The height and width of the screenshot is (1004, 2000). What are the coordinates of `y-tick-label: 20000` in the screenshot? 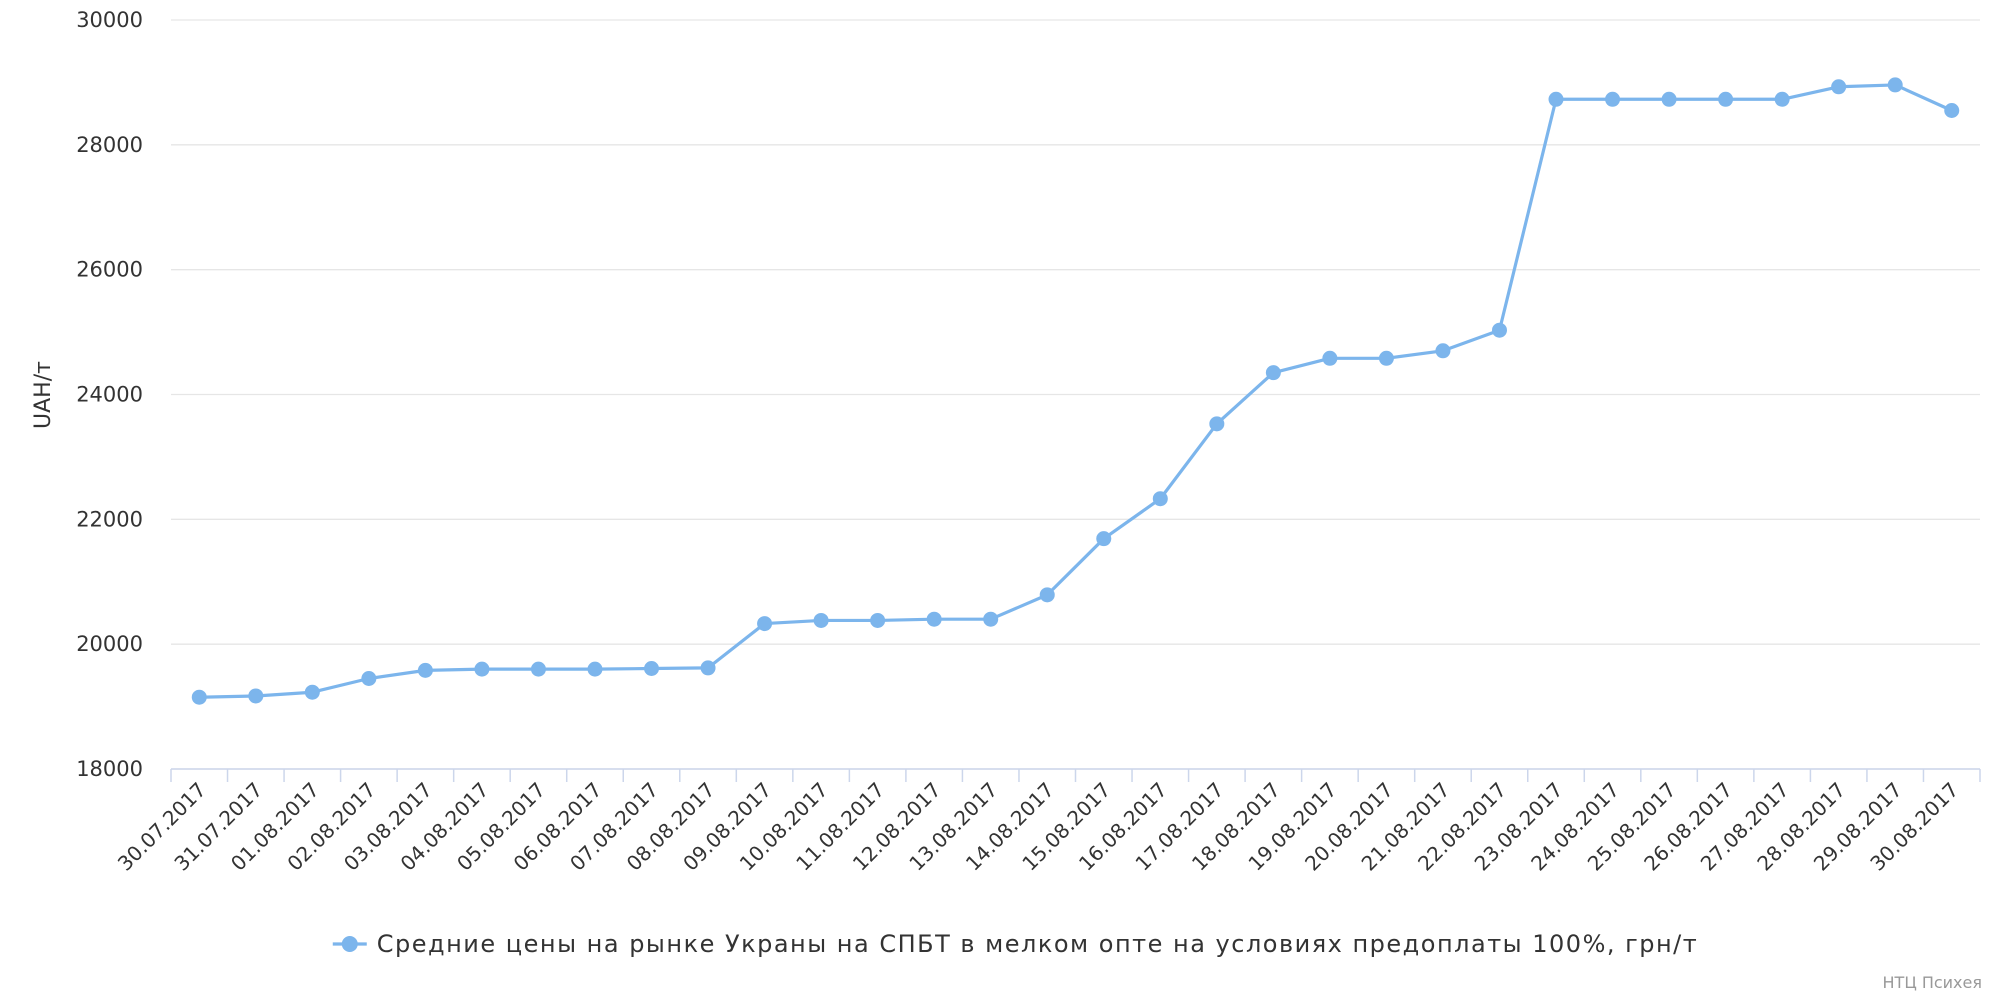 It's located at (109, 644).